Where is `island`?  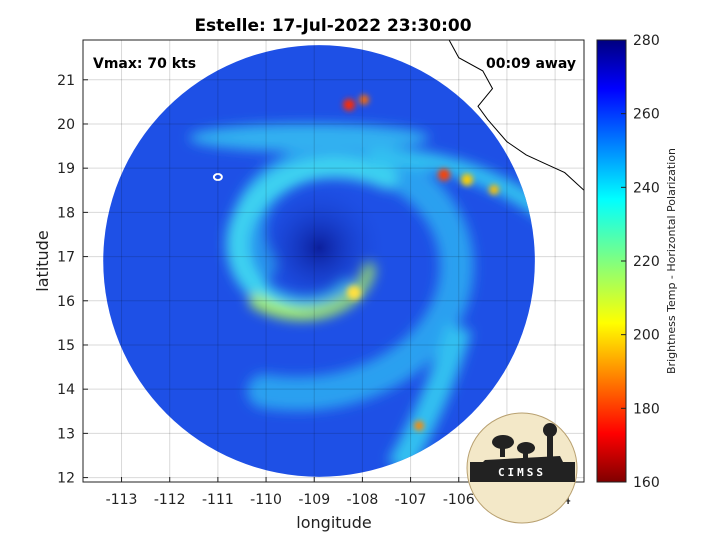
island is located at coordinates (217, 177).